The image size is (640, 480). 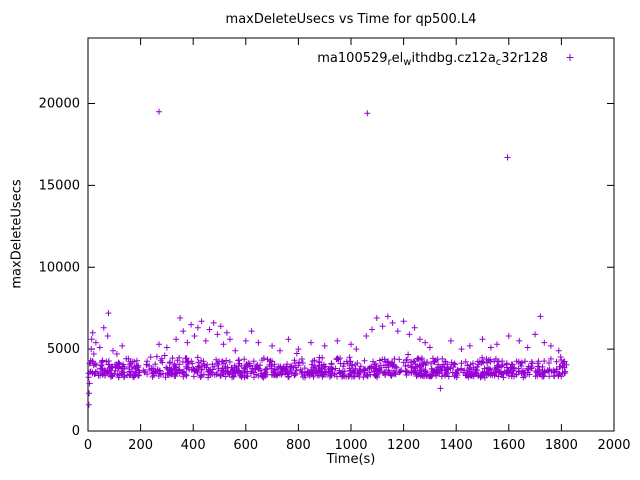 I want to click on x-tick-label: 2000, so click(x=613, y=445).